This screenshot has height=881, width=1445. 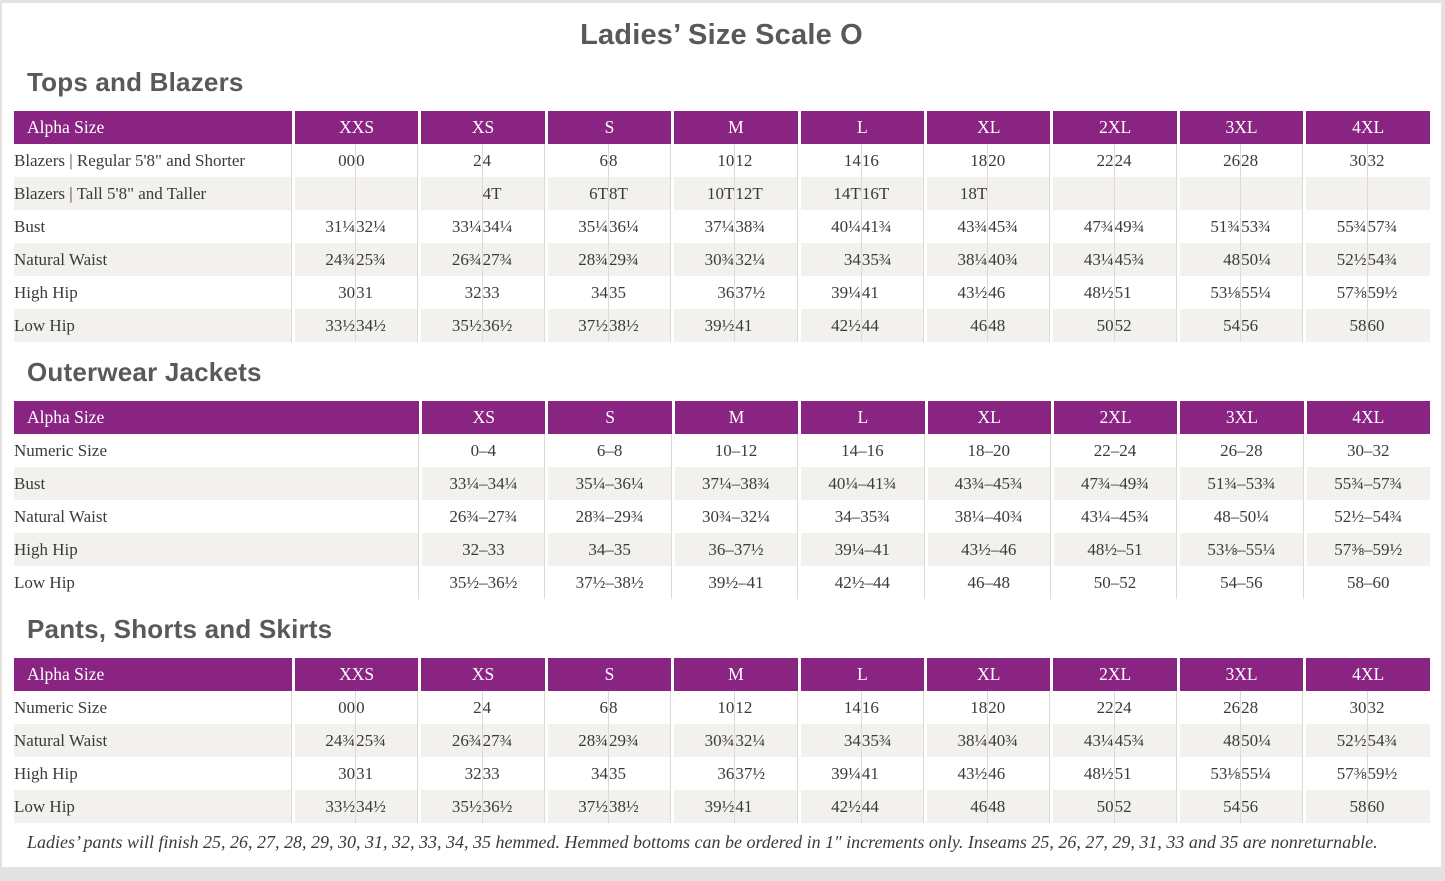 I want to click on alpha-size-header: Alpha Size, so click(x=153, y=674).